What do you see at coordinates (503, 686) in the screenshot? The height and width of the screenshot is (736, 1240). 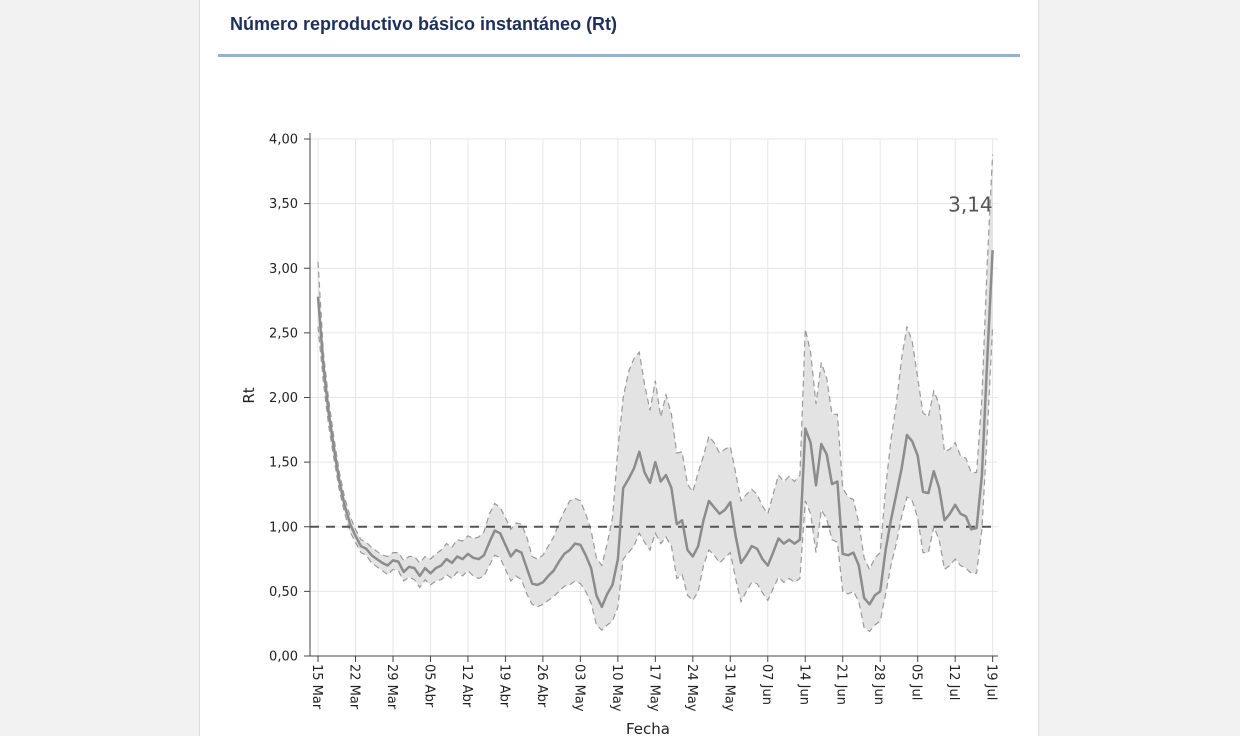 I see `x-tick-label: 19 Abr` at bounding box center [503, 686].